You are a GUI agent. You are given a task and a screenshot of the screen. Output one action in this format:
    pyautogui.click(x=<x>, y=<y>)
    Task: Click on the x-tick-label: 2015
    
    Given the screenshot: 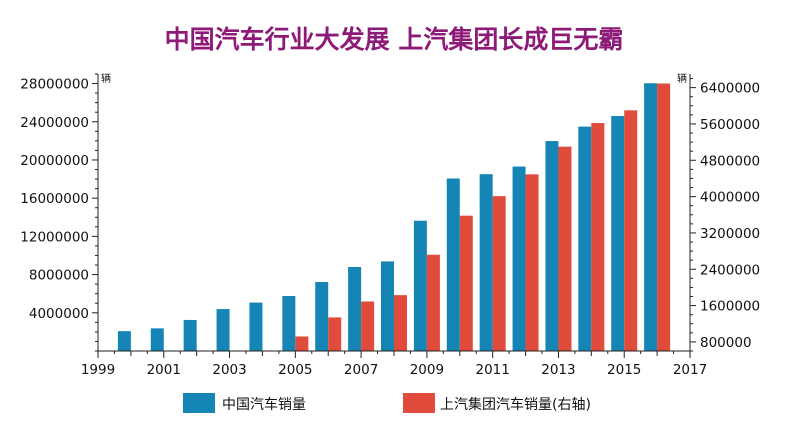 What is the action you would take?
    pyautogui.click(x=624, y=370)
    